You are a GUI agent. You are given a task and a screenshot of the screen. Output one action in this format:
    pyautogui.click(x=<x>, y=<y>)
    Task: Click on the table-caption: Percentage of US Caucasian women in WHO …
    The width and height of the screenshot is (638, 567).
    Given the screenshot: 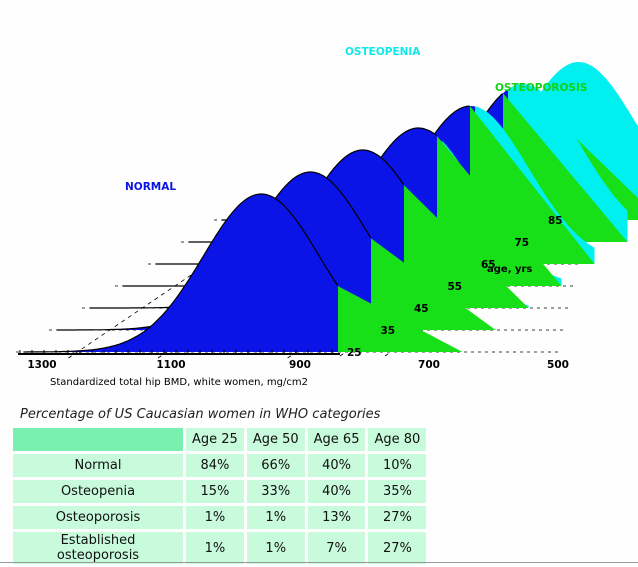 What is the action you would take?
    pyautogui.click(x=200, y=414)
    